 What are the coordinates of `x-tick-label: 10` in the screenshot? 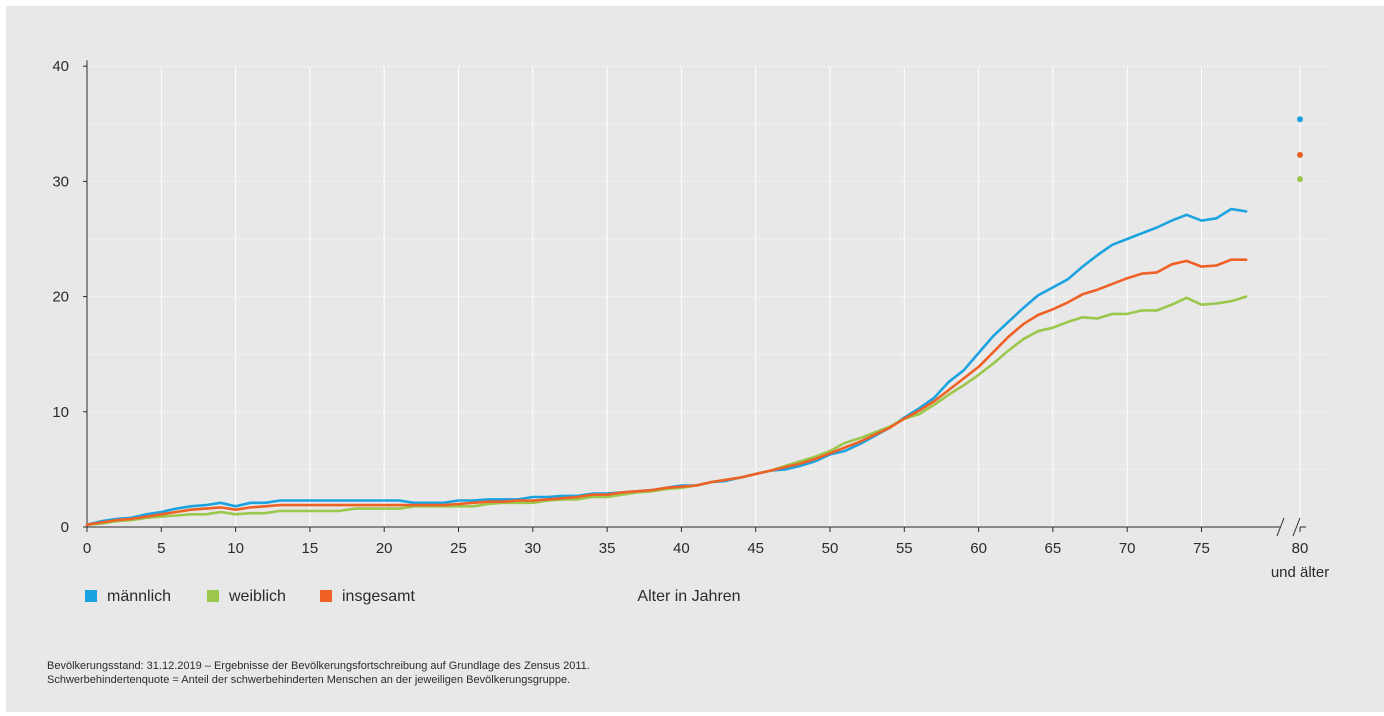 It's located at (235, 548).